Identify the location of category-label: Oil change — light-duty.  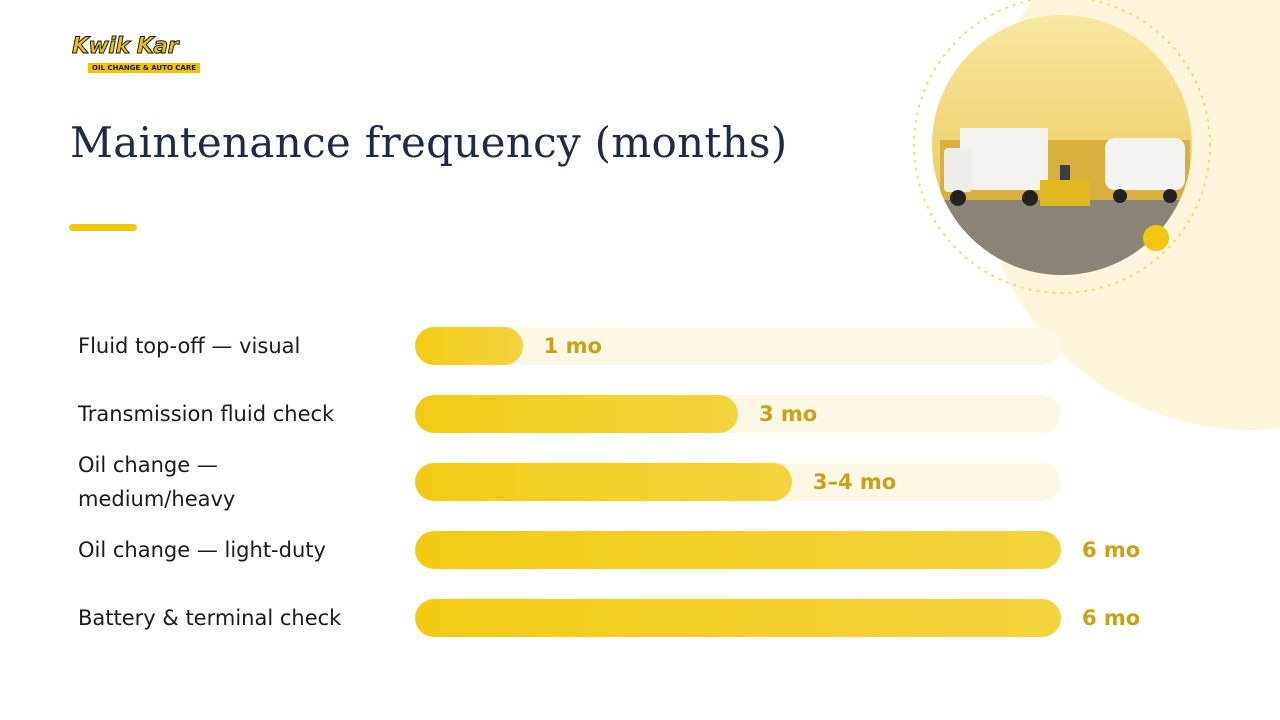
(202, 550).